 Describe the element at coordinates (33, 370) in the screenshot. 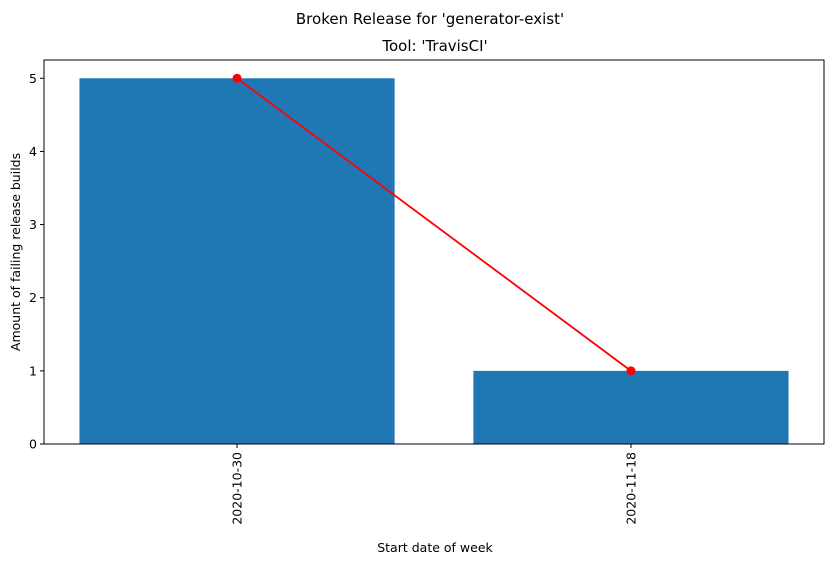

I see `y-tick-label: 1` at that location.